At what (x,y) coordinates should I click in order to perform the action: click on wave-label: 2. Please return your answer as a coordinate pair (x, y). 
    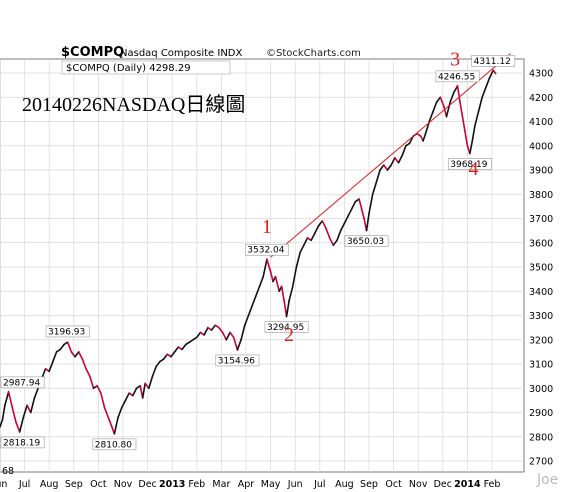
    Looking at the image, I should click on (289, 335).